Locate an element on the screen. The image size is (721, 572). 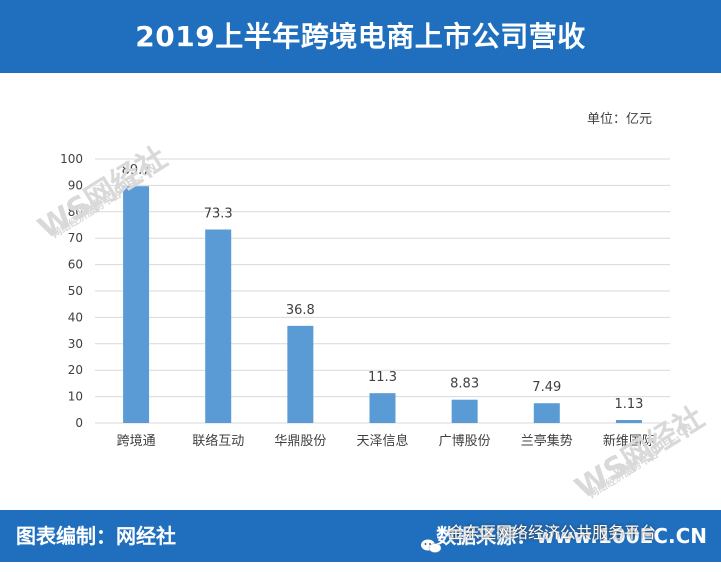
footer-compiler: 图表编制：网经社 is located at coordinates (96, 536).